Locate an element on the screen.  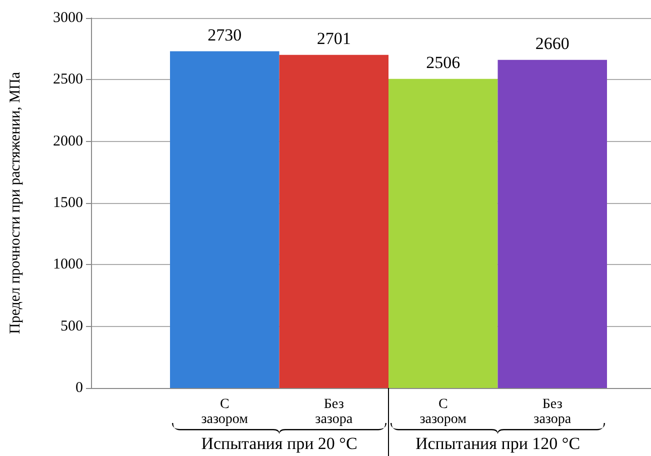
y-tick-label: 1500 is located at coordinates (68, 203).